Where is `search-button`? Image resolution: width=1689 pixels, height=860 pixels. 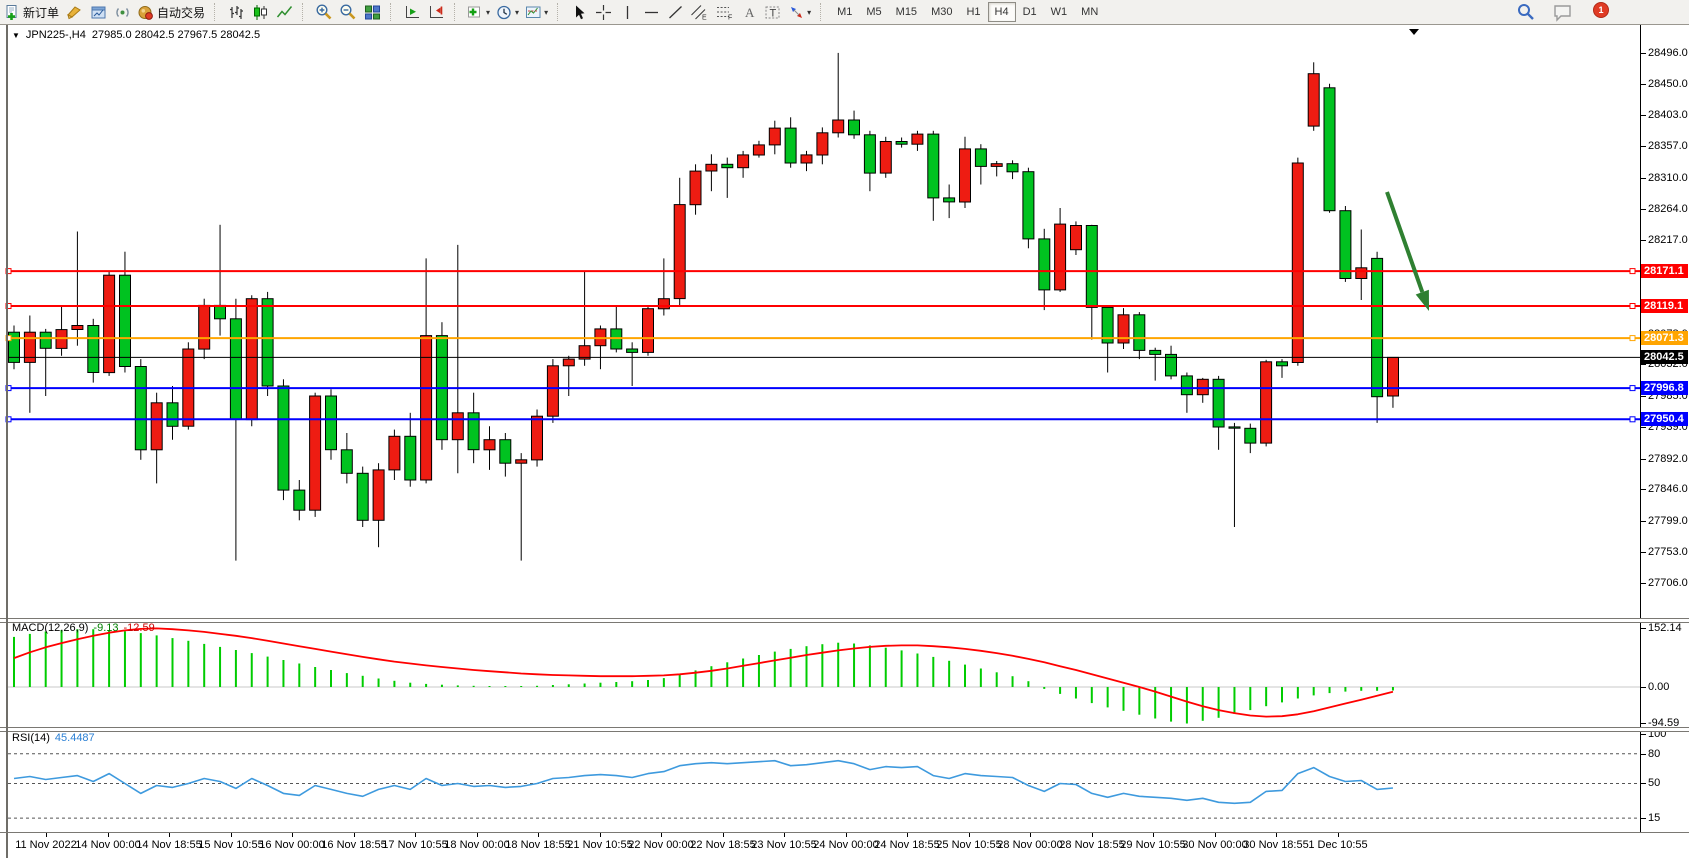
search-button is located at coordinates (1526, 12).